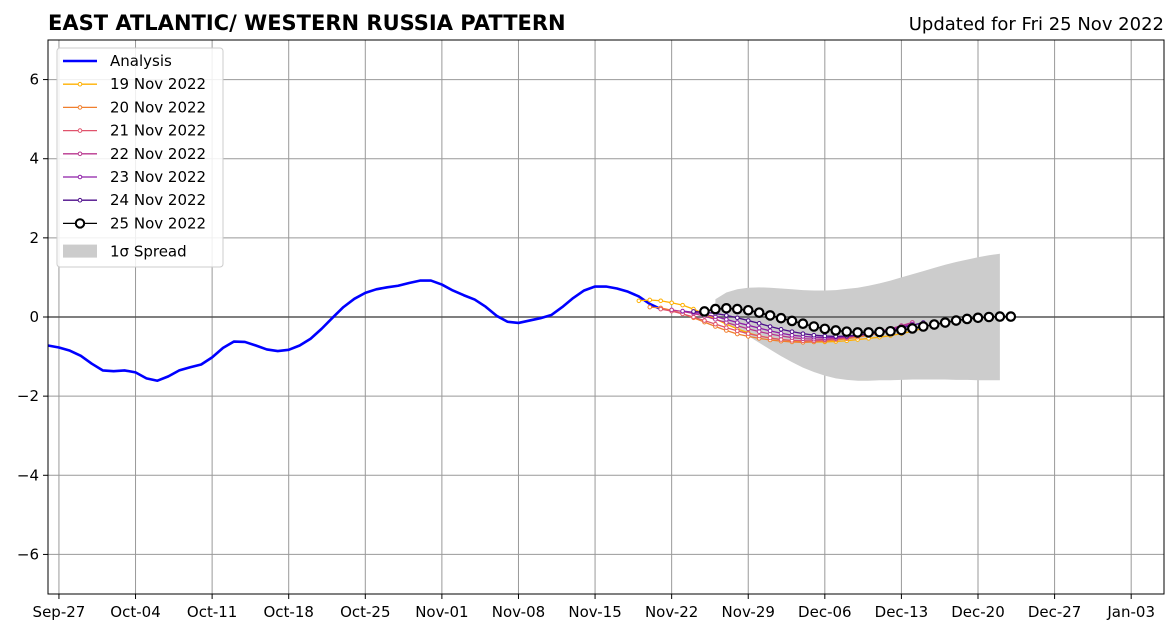 This screenshot has height=633, width=1176. I want to click on legend-item: 19 Nov 2022, so click(134, 84).